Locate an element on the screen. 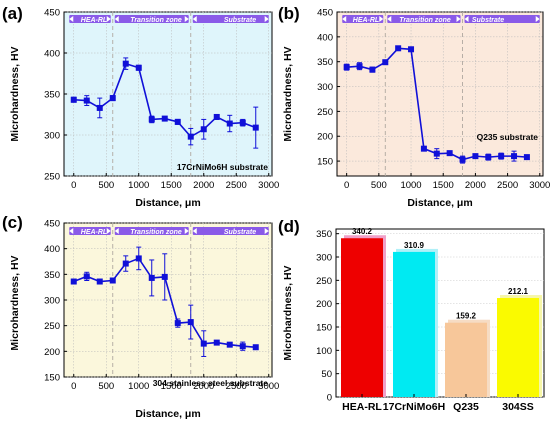 The width and height of the screenshot is (550, 423). panel-a-y-axis-title: Microhardness, HV is located at coordinates (15, 93).